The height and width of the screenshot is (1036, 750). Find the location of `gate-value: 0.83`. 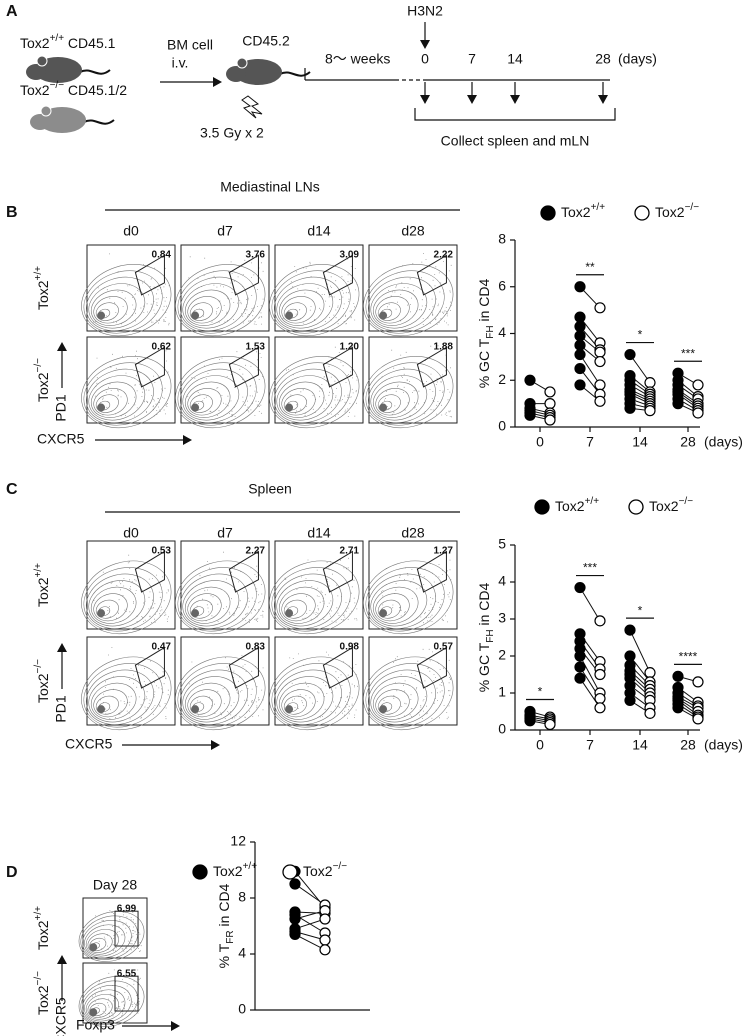

gate-value: 0.83 is located at coordinates (256, 647).